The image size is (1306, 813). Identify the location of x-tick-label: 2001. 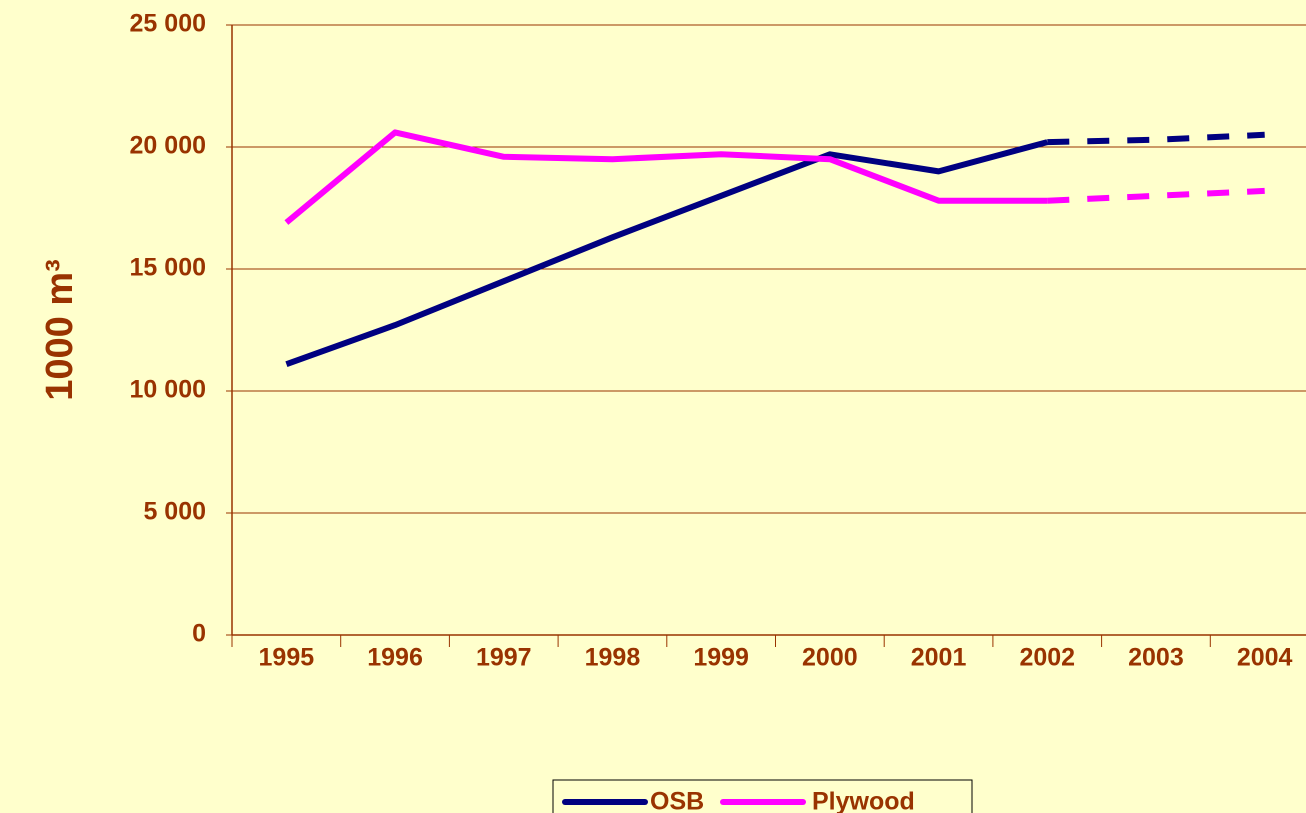
(939, 658).